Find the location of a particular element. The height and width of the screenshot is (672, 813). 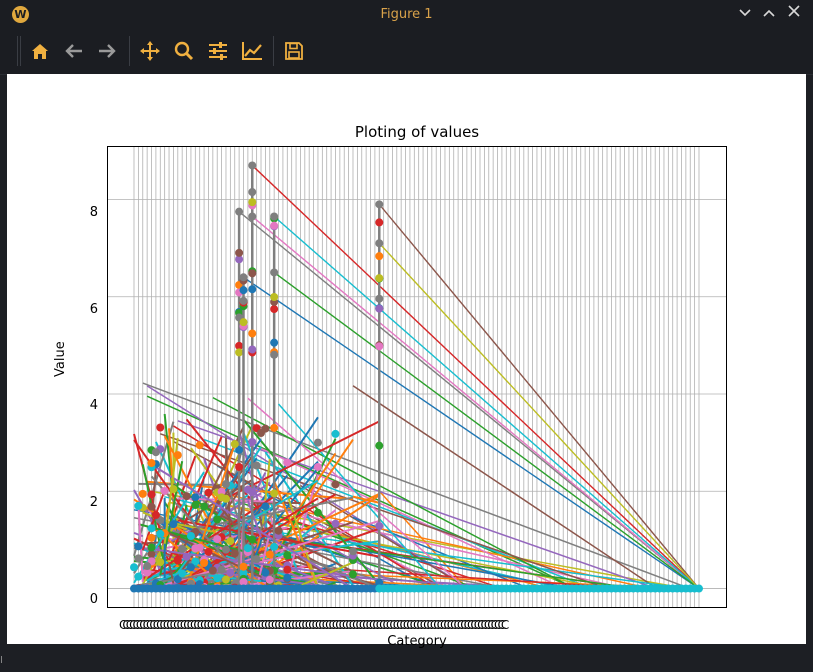

maximize-button is located at coordinates (769, 14).